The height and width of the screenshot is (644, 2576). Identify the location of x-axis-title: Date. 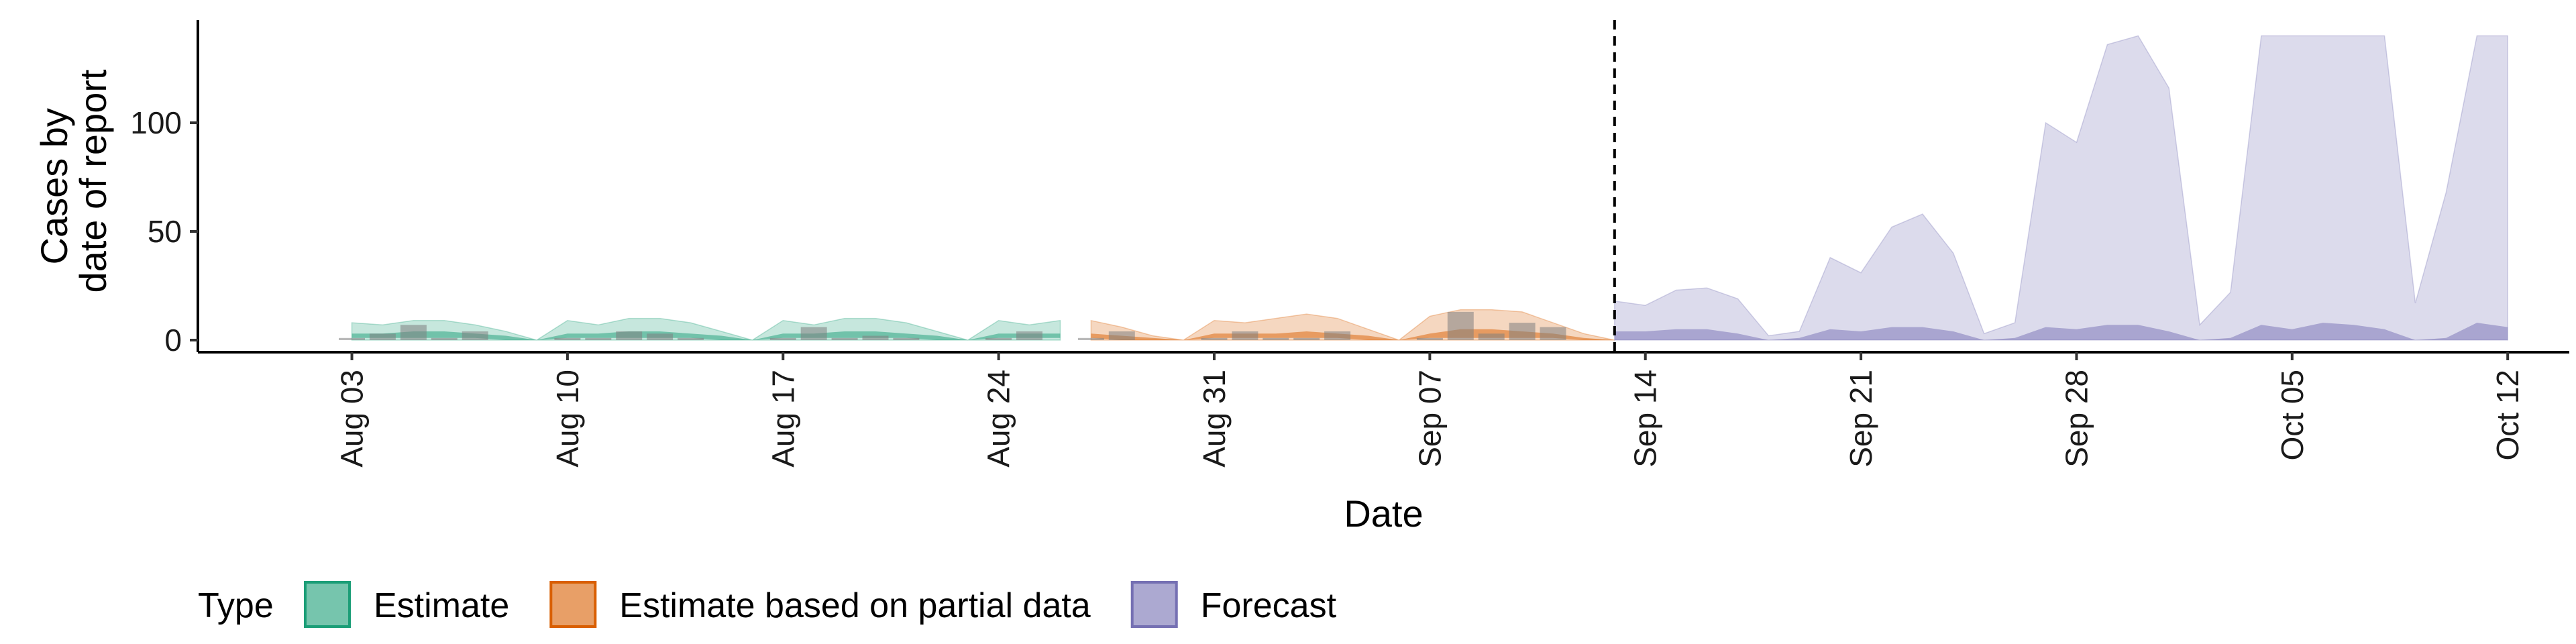
(1383, 513).